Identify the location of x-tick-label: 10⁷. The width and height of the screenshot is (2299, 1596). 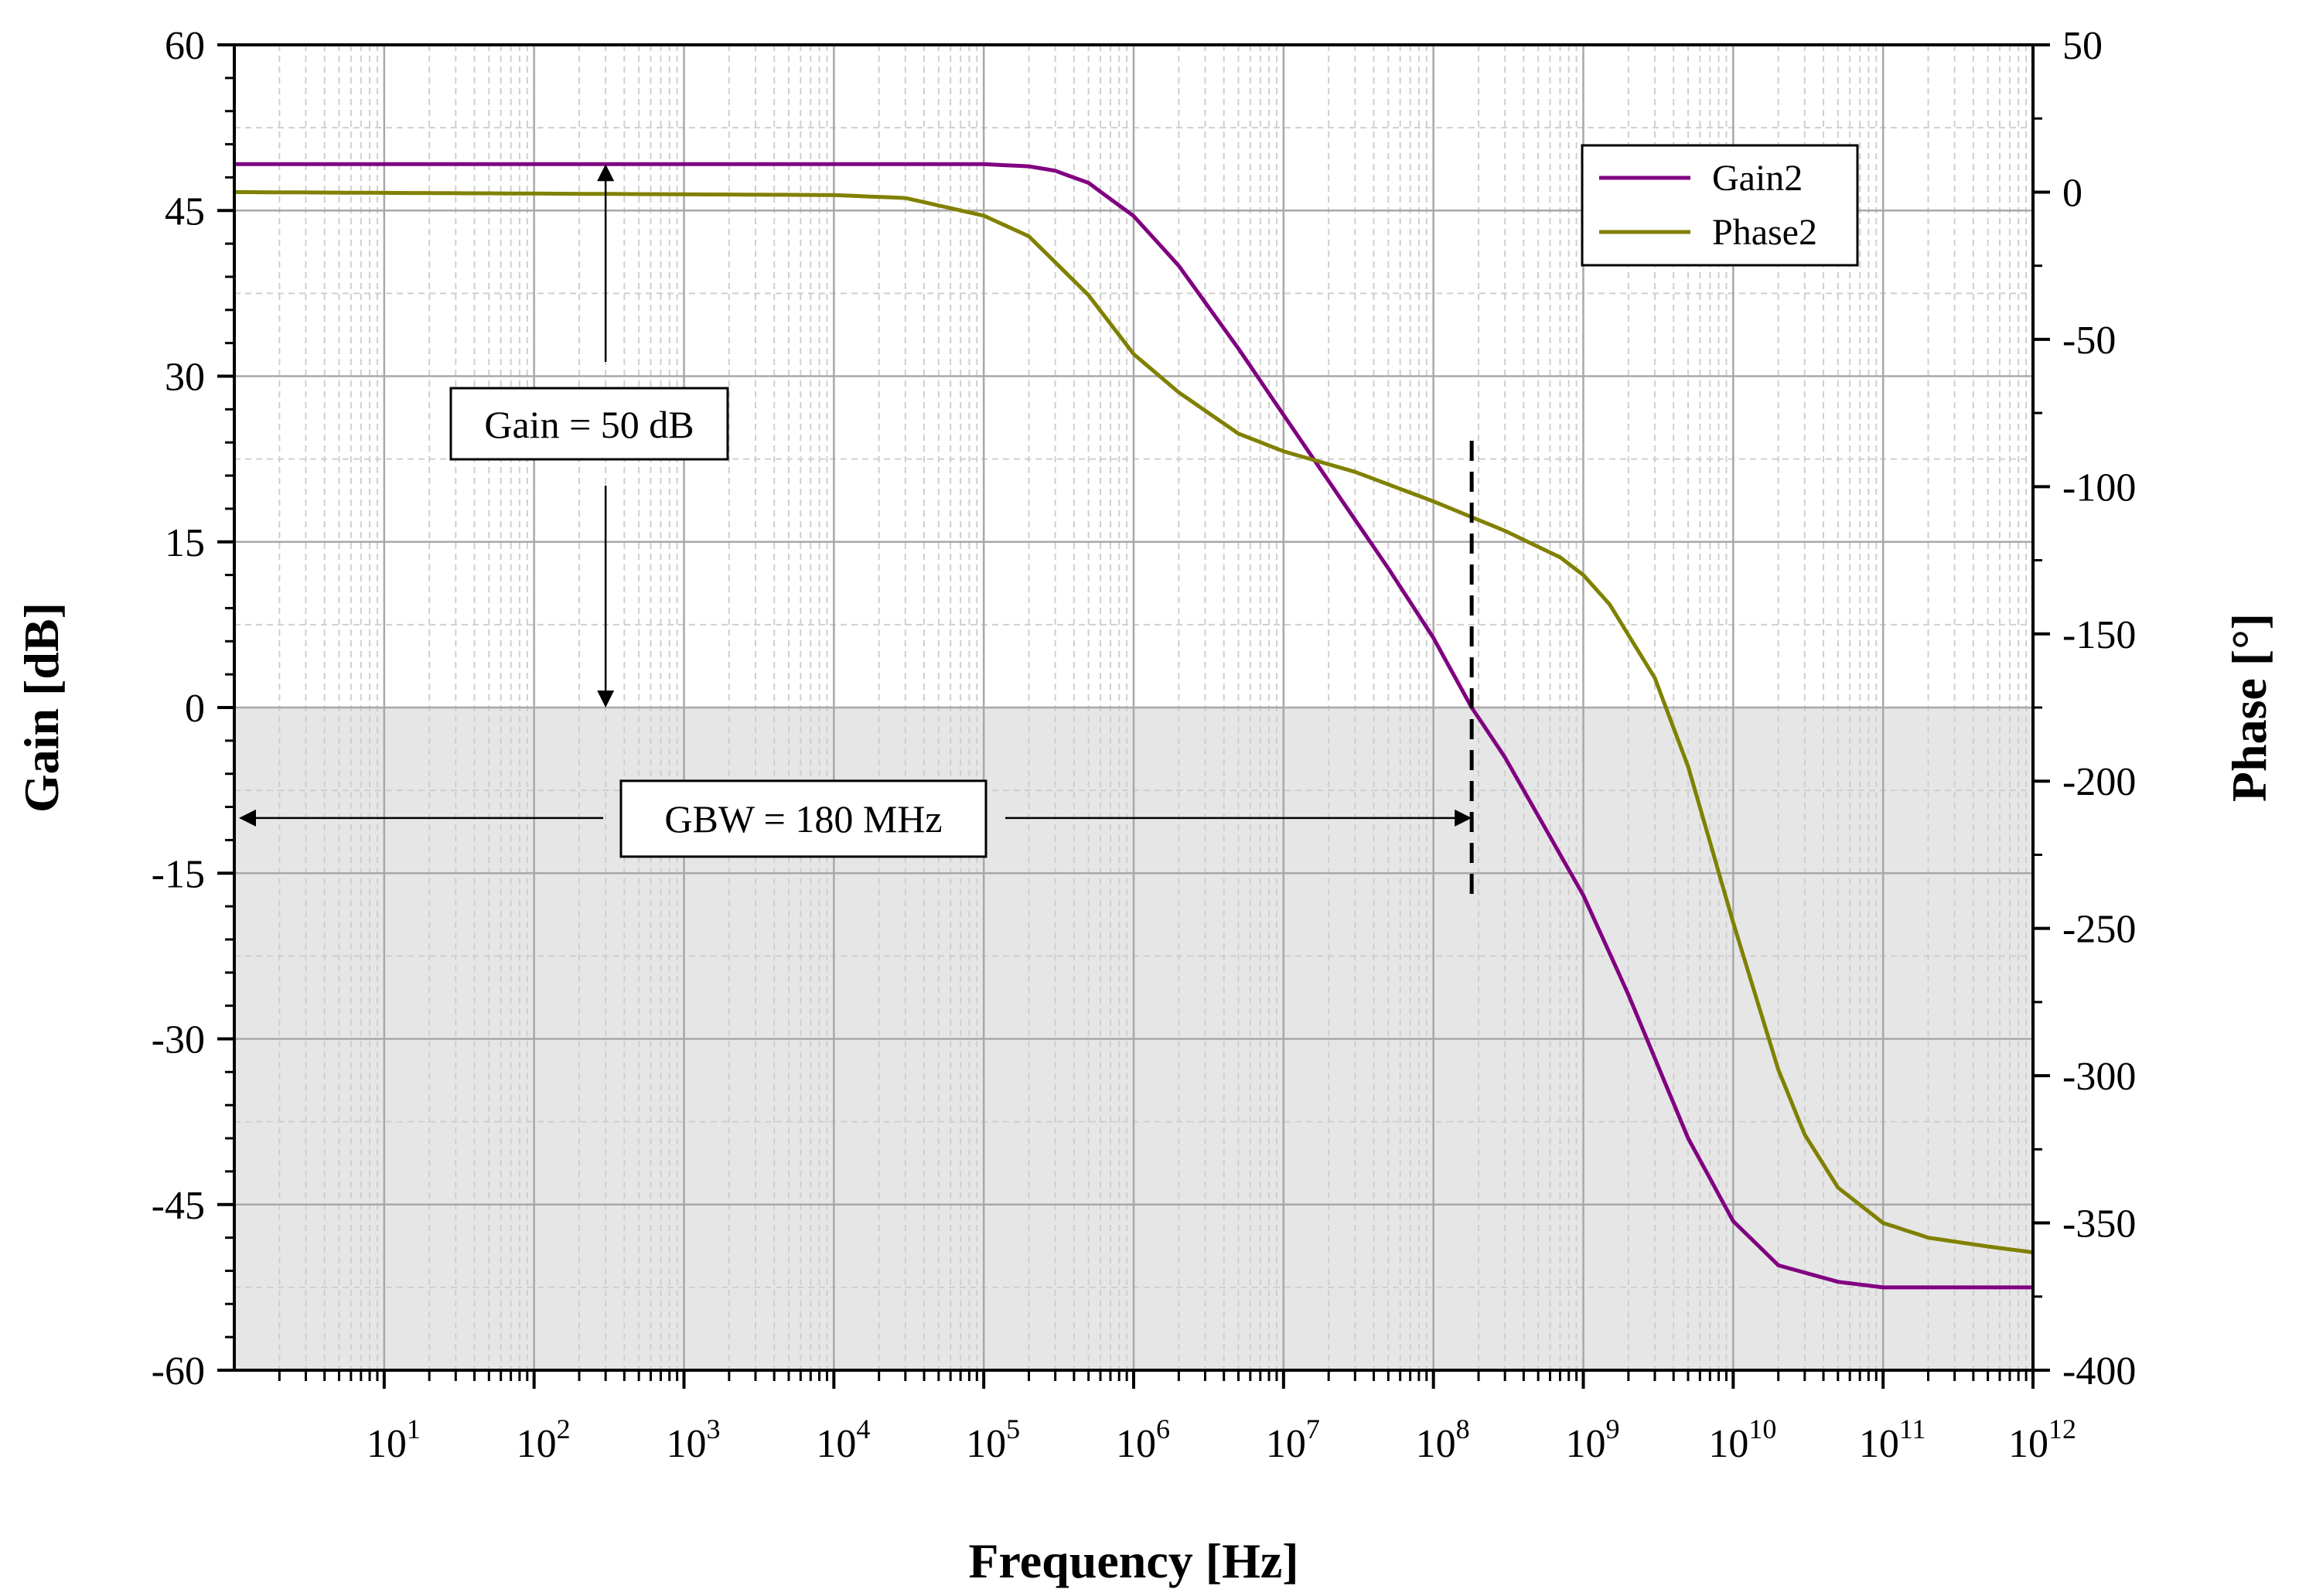
(1293, 1440).